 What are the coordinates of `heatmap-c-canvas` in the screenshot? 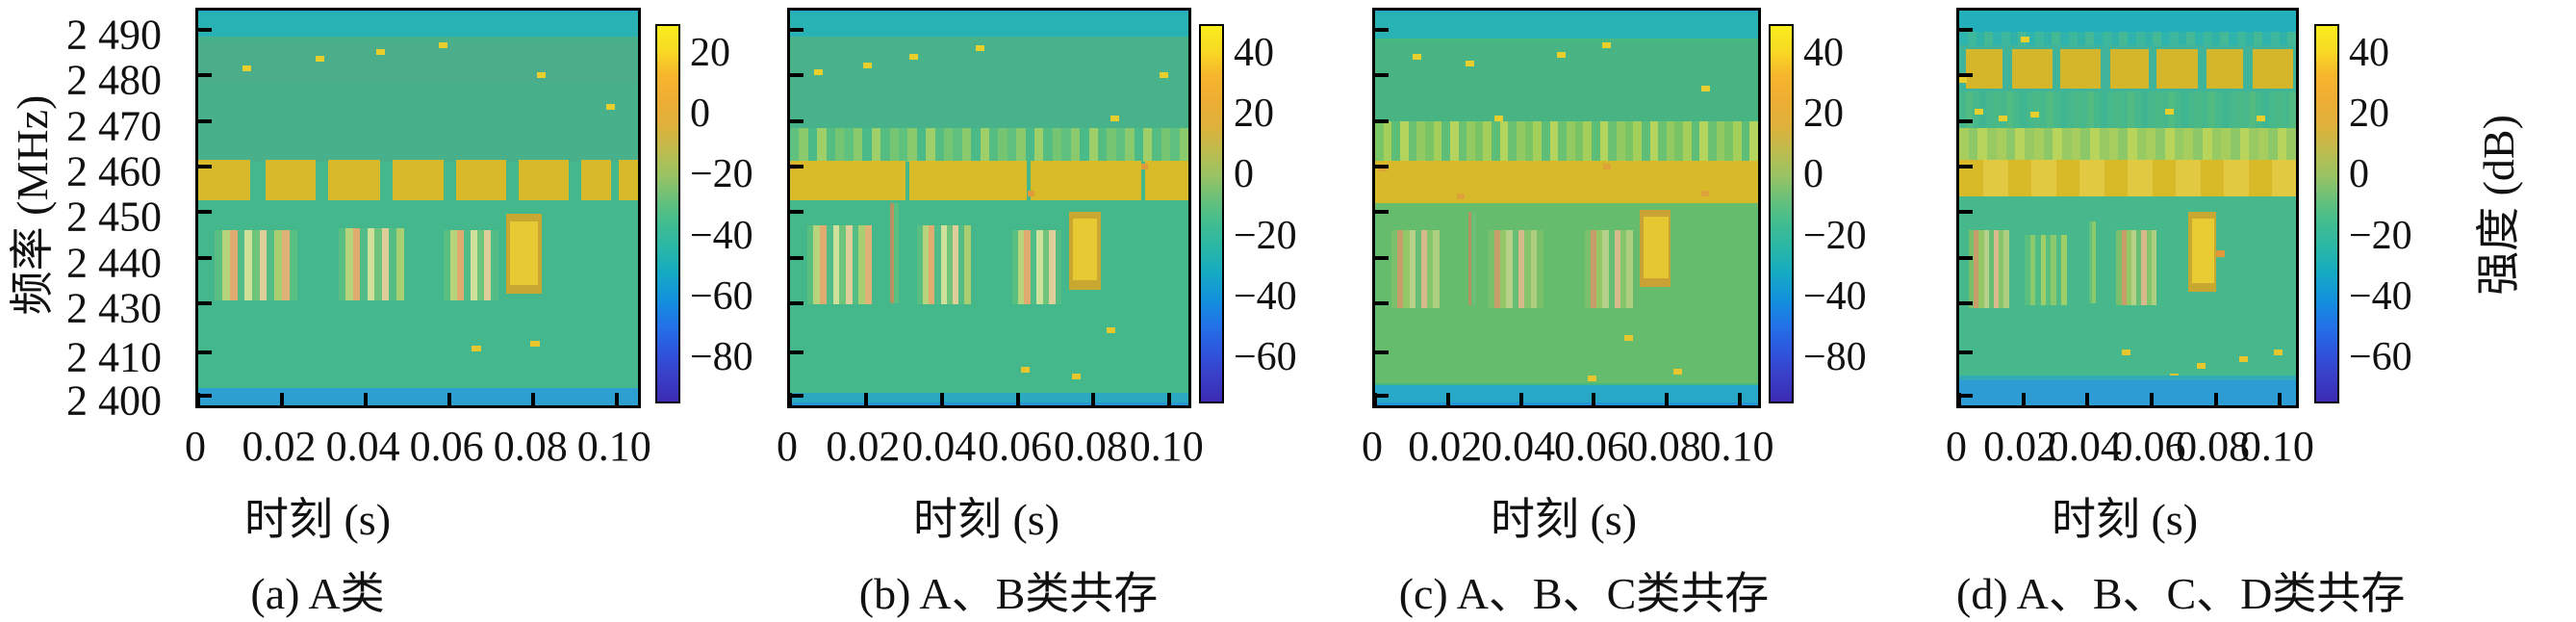 It's located at (1566, 208).